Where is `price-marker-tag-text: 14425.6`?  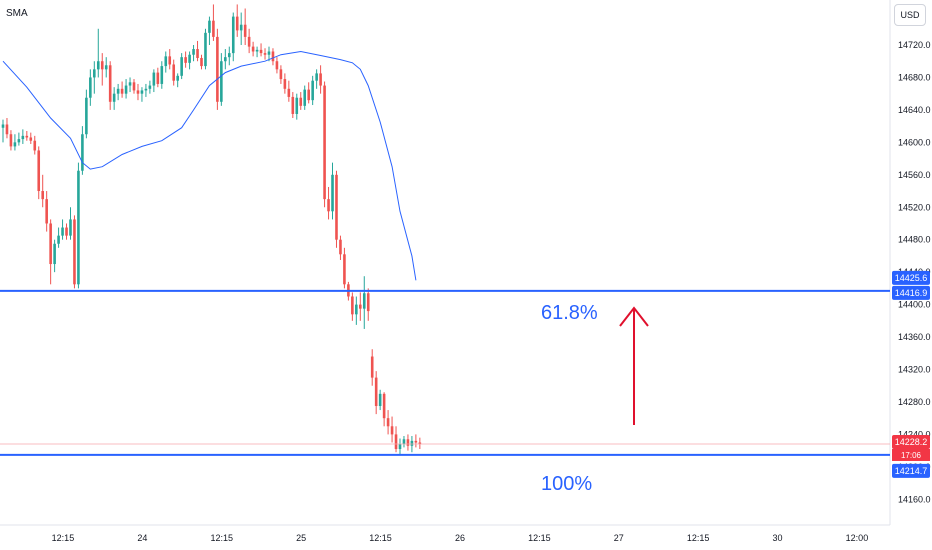
price-marker-tag-text: 14425.6 is located at coordinates (911, 278).